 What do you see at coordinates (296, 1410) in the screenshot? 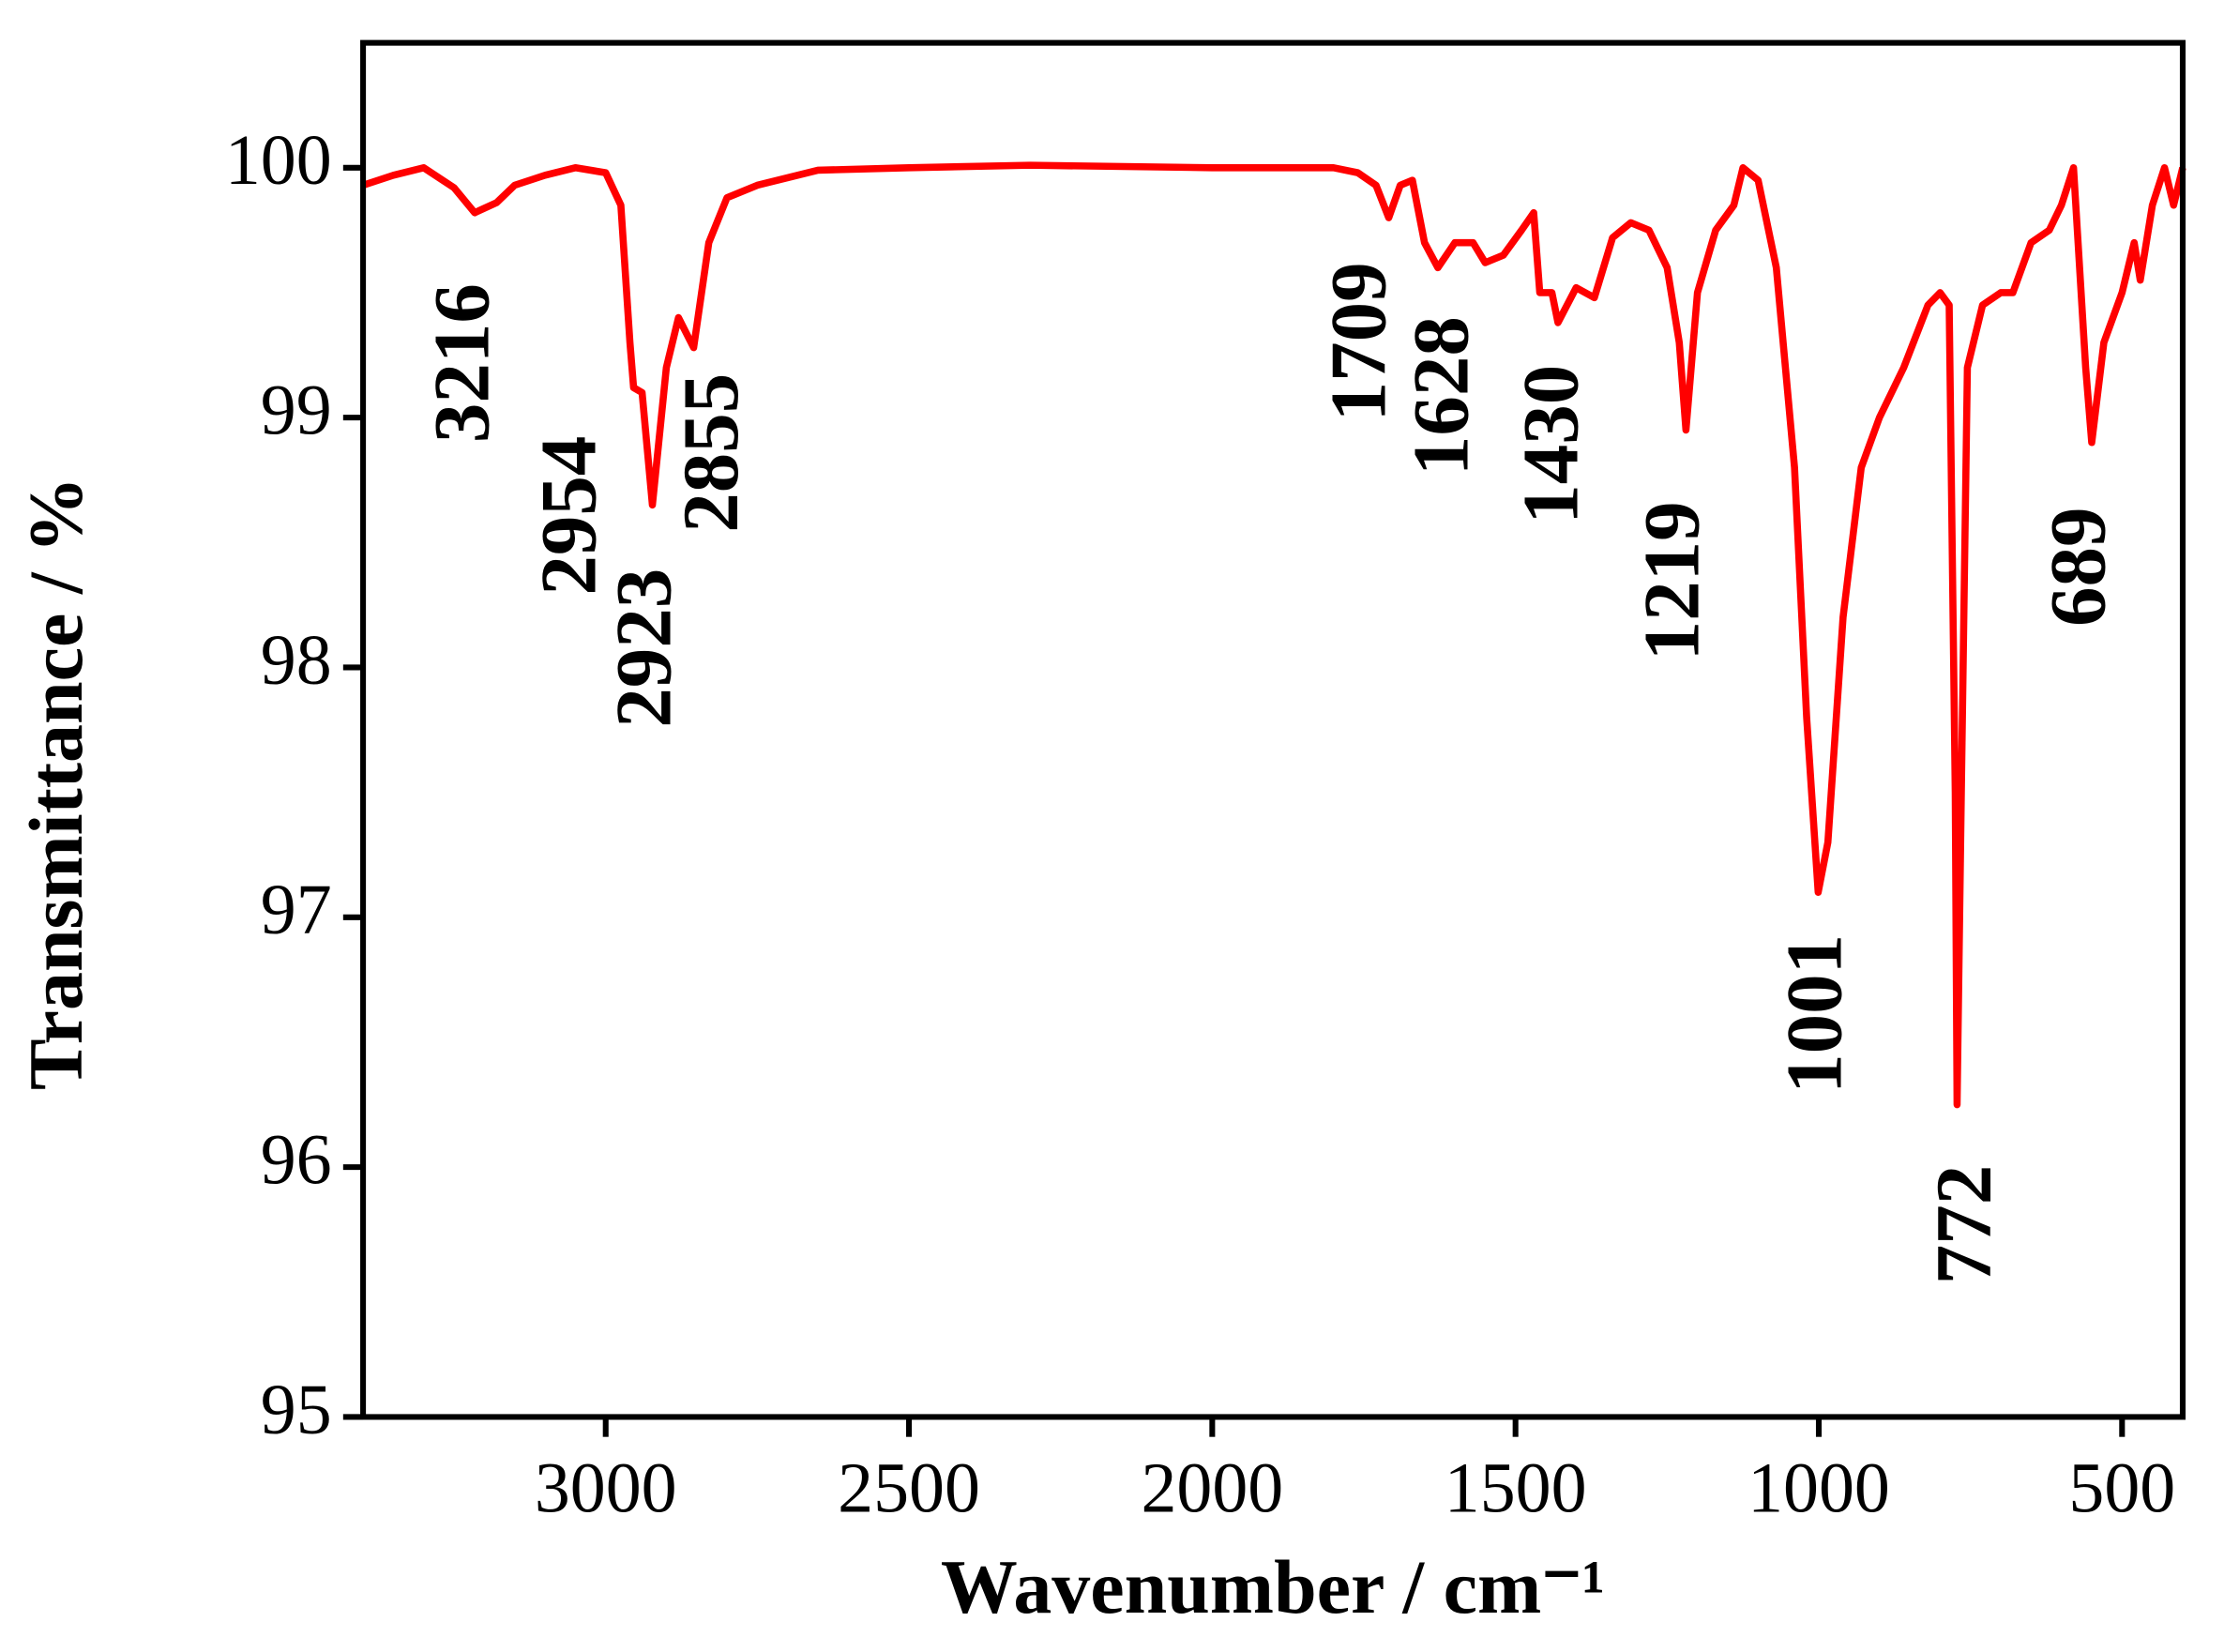
I see `y-tick-label: 95` at bounding box center [296, 1410].